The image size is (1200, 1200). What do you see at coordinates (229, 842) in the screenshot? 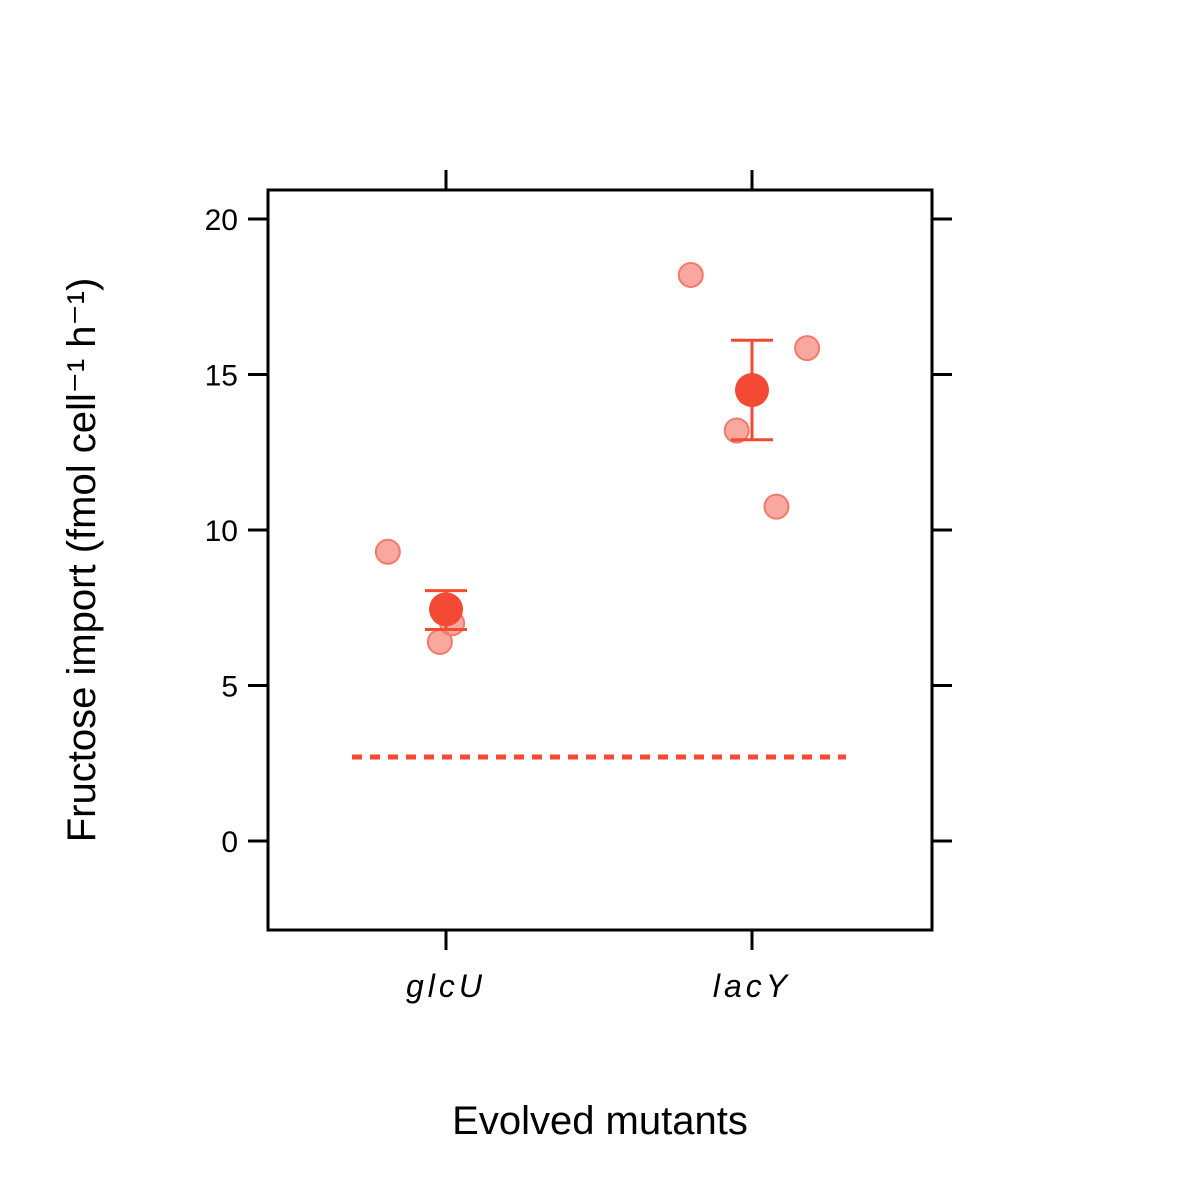
I see `y-tick-label: 0` at bounding box center [229, 842].